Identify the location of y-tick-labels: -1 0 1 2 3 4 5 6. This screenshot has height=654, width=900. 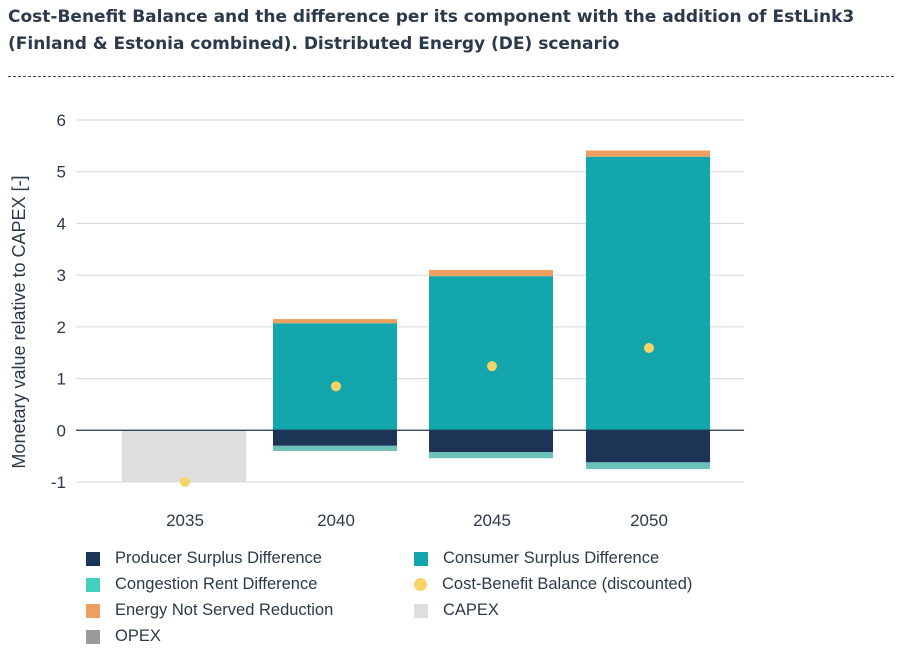
(58, 301).